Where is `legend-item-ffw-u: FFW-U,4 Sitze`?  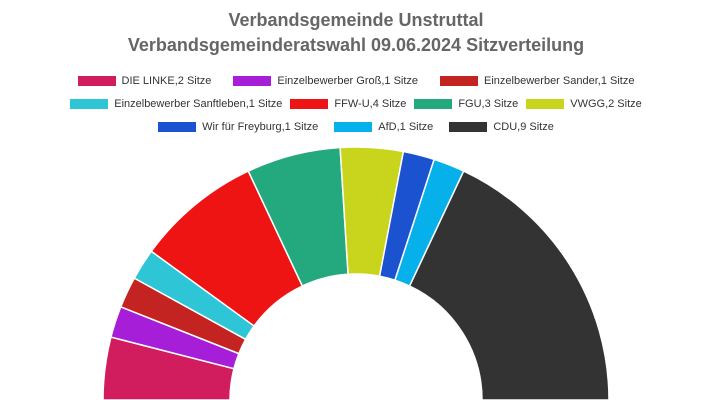
legend-item-ffw-u: FFW-U,4 Sitze is located at coordinates (348, 104).